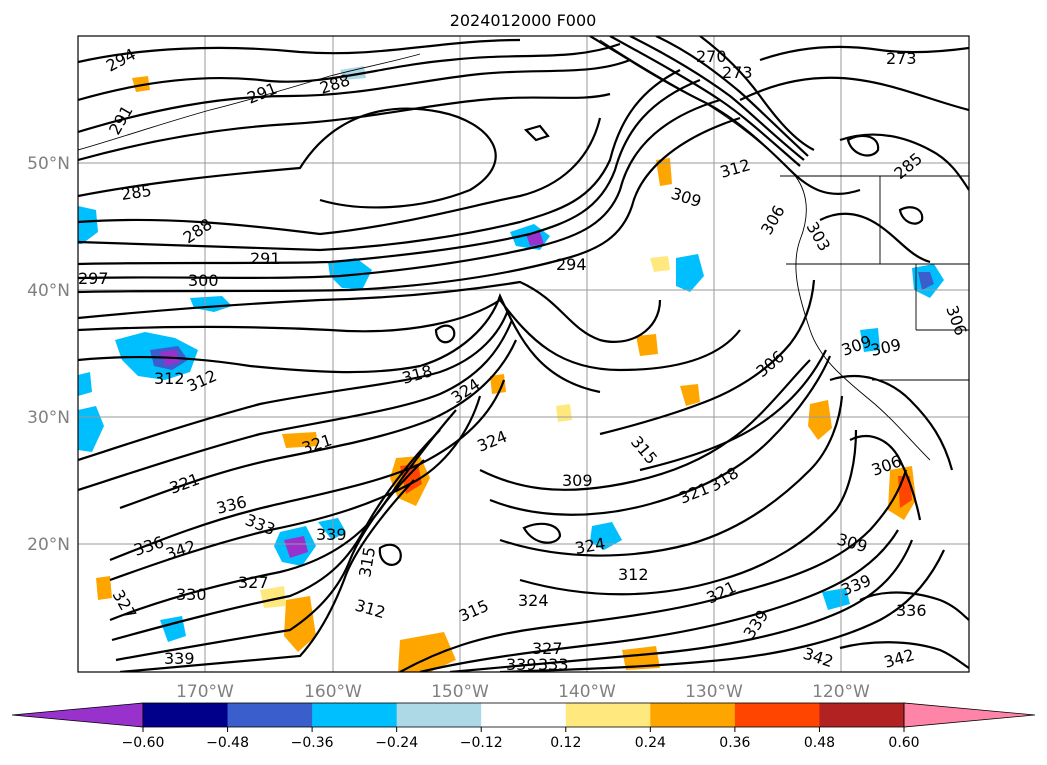 This screenshot has width=1047, height=765. Describe the element at coordinates (265, 258) in the screenshot. I see `contour-label: 291` at that location.